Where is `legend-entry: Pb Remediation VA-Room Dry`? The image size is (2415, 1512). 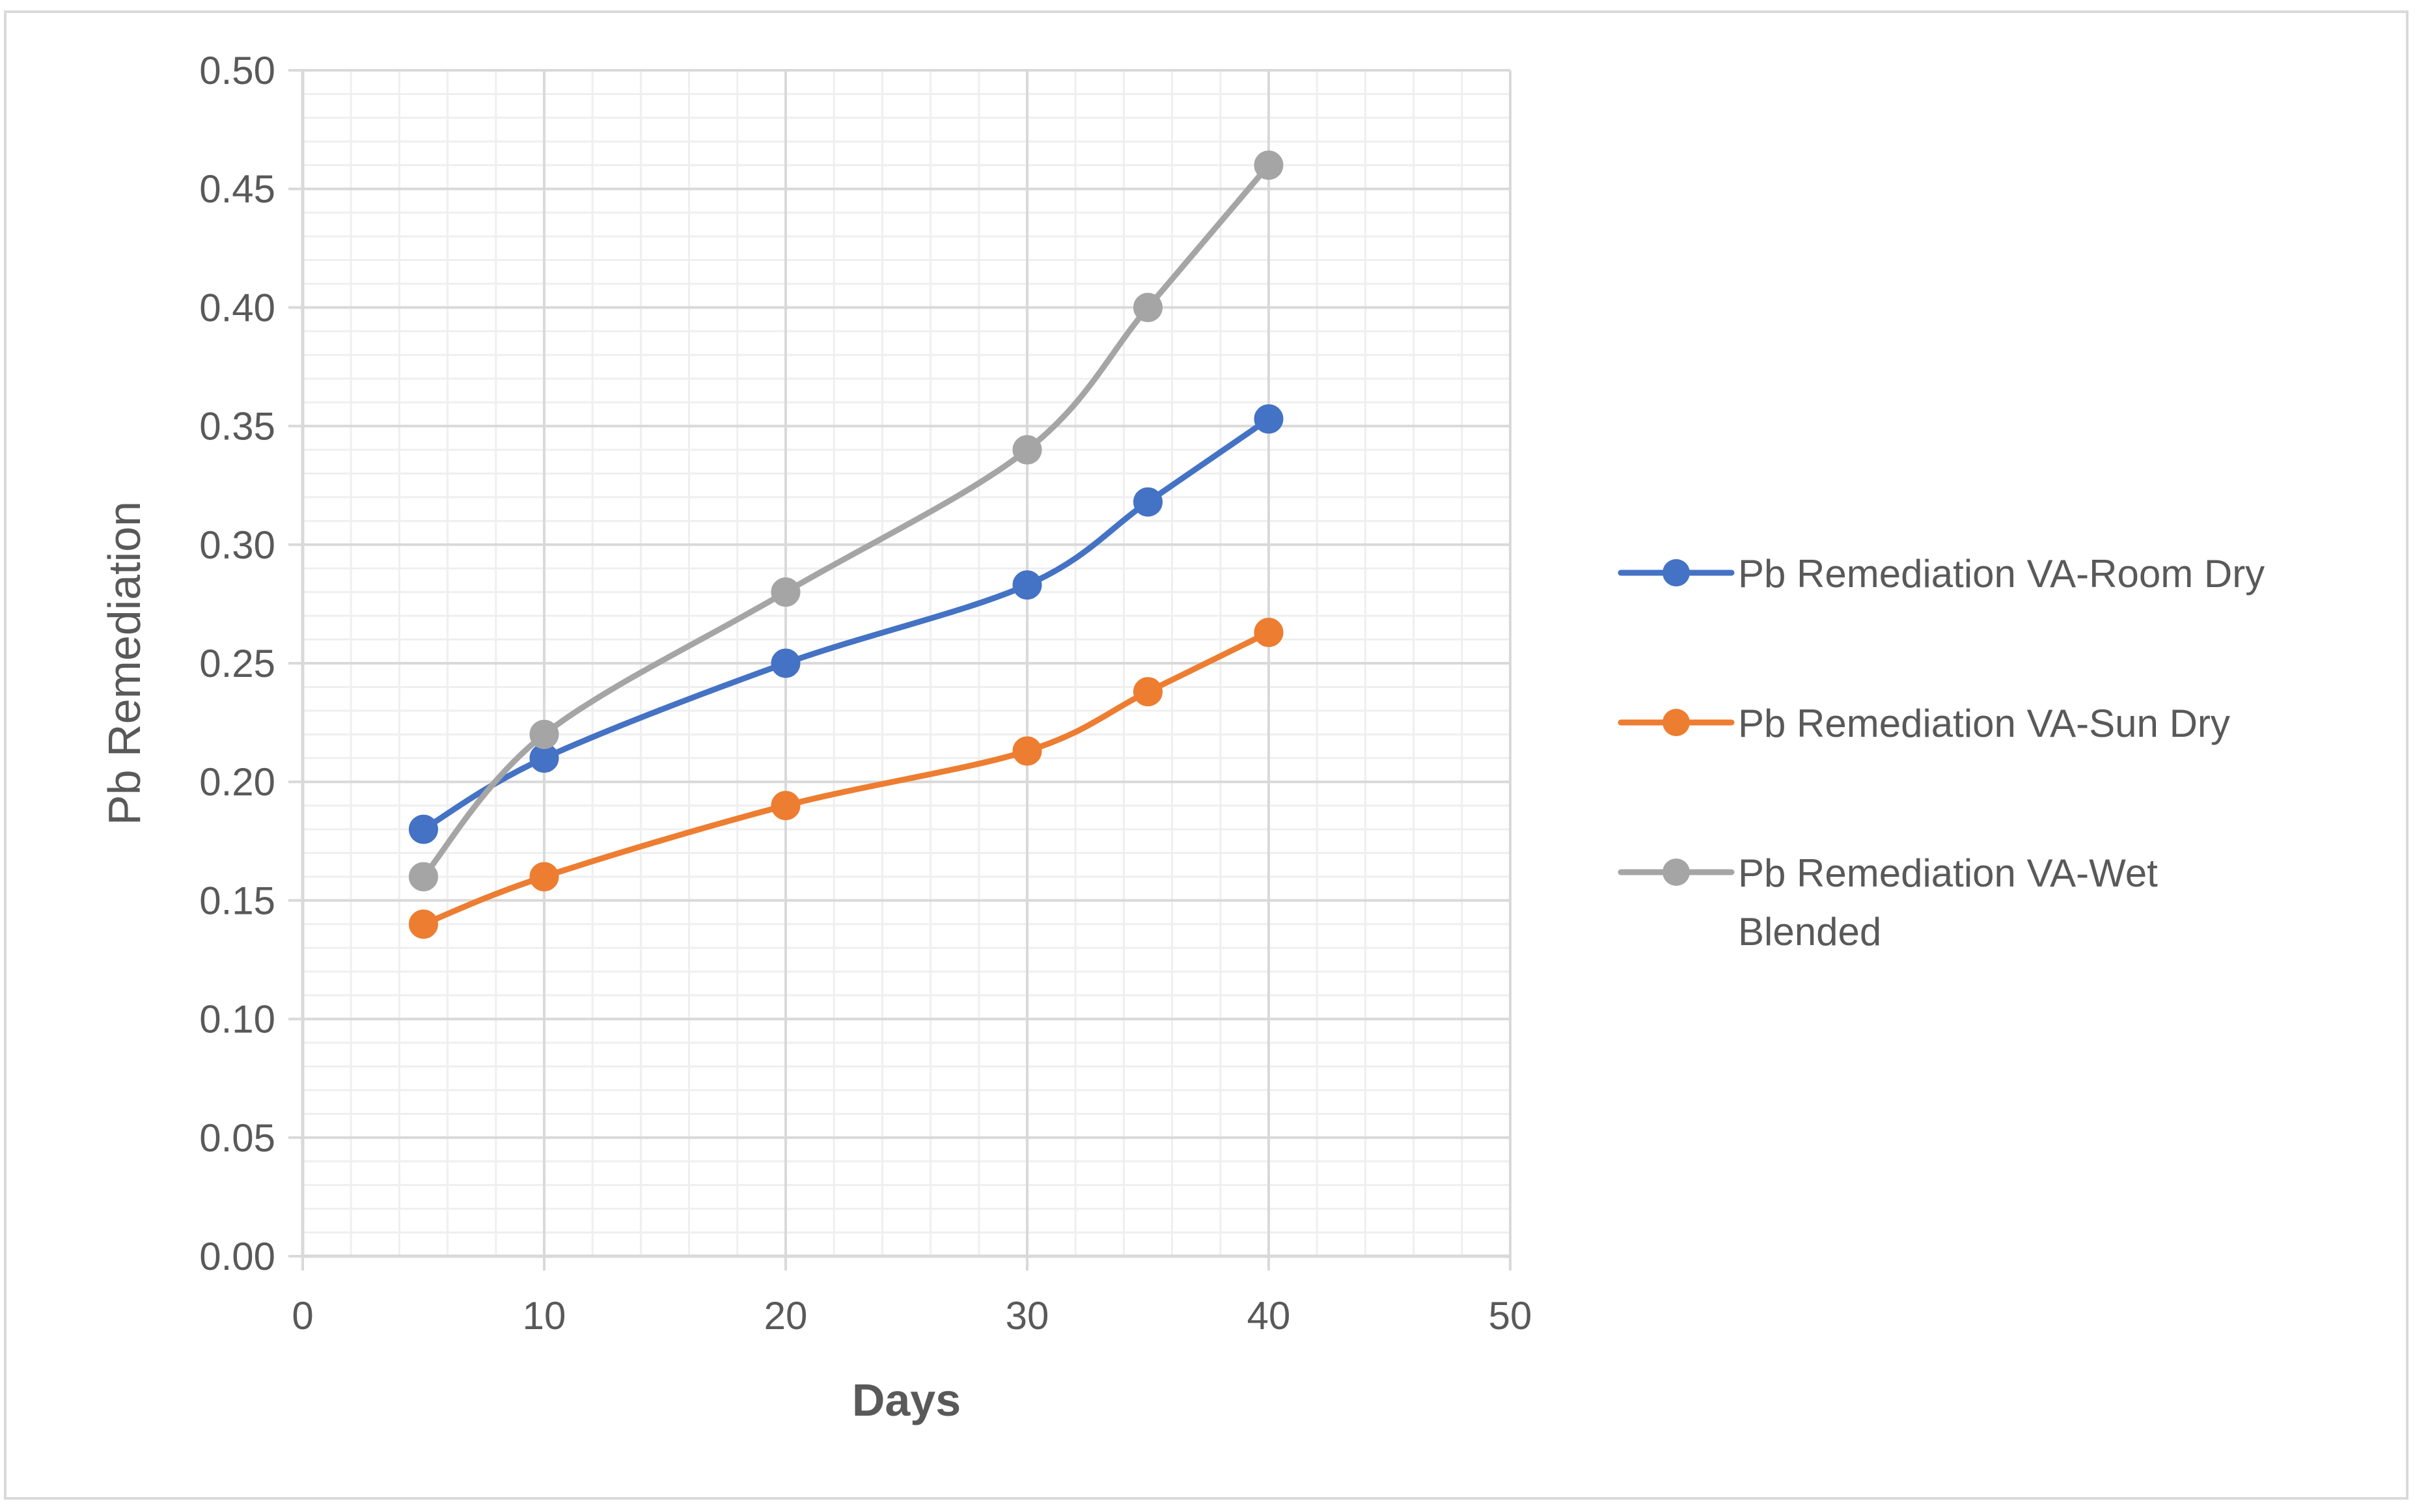
legend-entry: Pb Remediation VA-Room Dry is located at coordinates (1941, 574).